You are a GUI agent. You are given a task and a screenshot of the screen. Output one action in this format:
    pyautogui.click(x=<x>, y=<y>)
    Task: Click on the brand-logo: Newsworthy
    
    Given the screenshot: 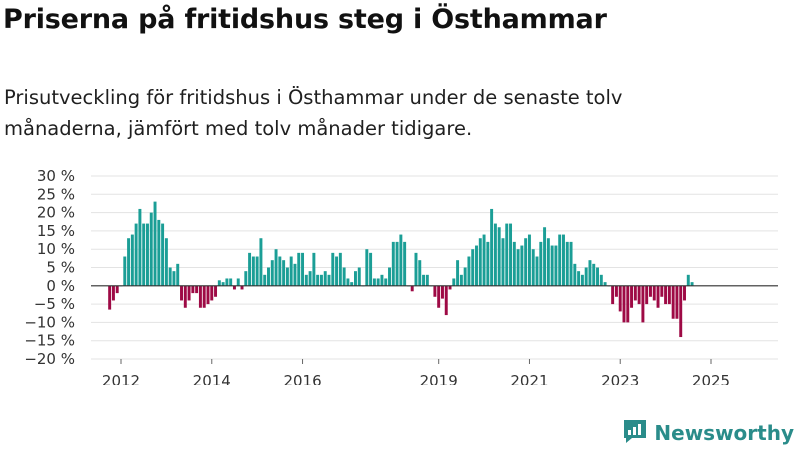 What is the action you would take?
    pyautogui.click(x=708, y=433)
    